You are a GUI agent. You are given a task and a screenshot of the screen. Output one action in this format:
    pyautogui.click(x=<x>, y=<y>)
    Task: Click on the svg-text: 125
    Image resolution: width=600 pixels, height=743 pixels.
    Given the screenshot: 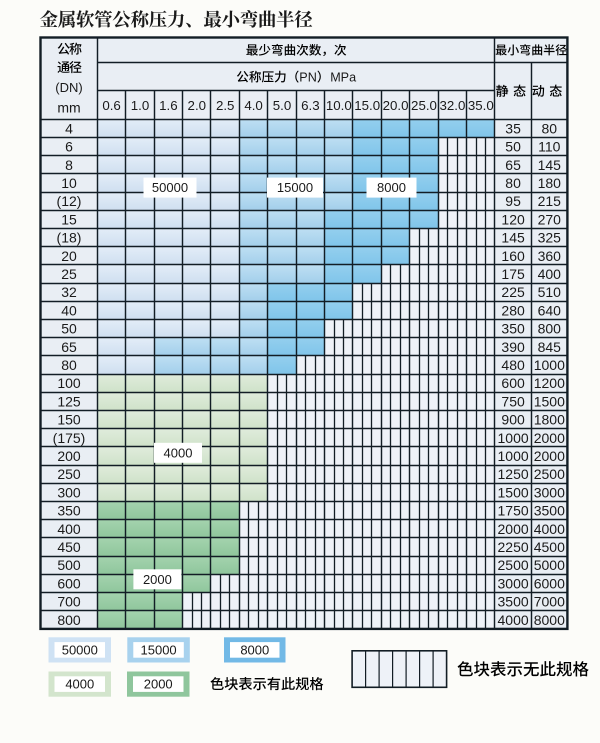 What is the action you would take?
    pyautogui.click(x=69, y=401)
    